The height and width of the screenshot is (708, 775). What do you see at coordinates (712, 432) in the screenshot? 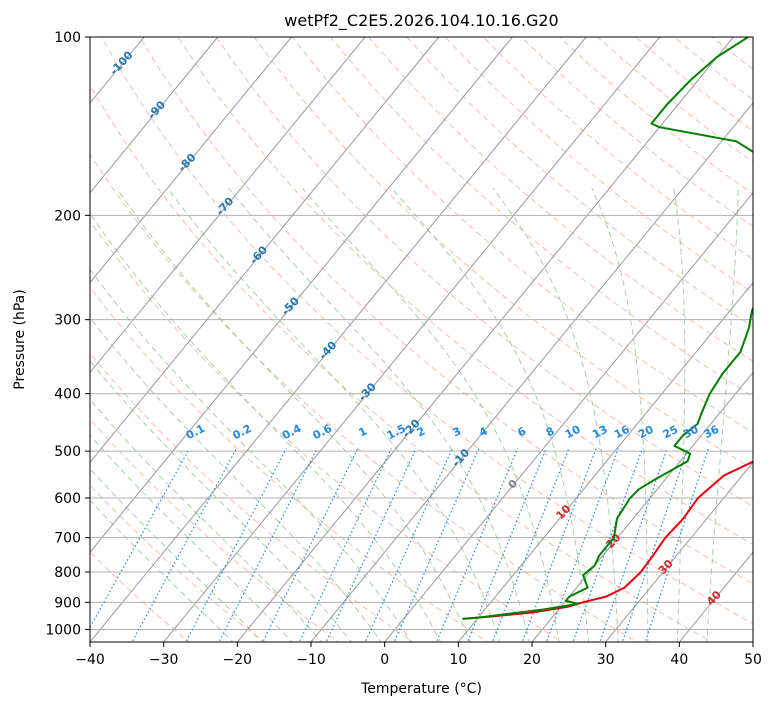
I see `mixing-ratio-label: 36` at bounding box center [712, 432].